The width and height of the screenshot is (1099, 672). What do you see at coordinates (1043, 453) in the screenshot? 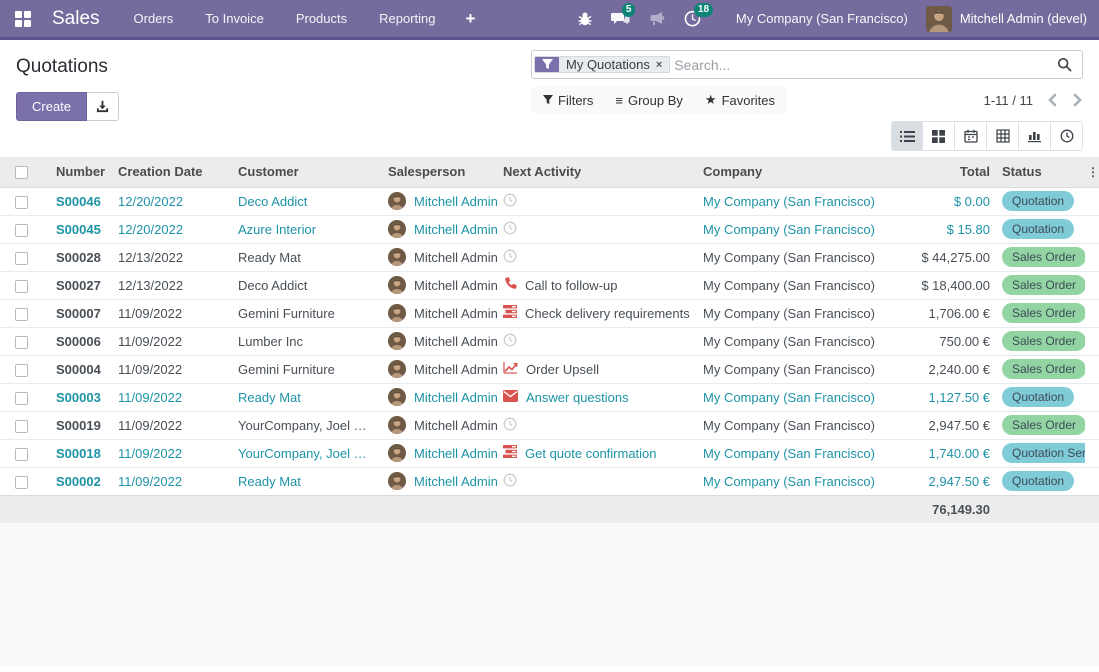
I see `status-badge: Quotation Sent` at bounding box center [1043, 453].